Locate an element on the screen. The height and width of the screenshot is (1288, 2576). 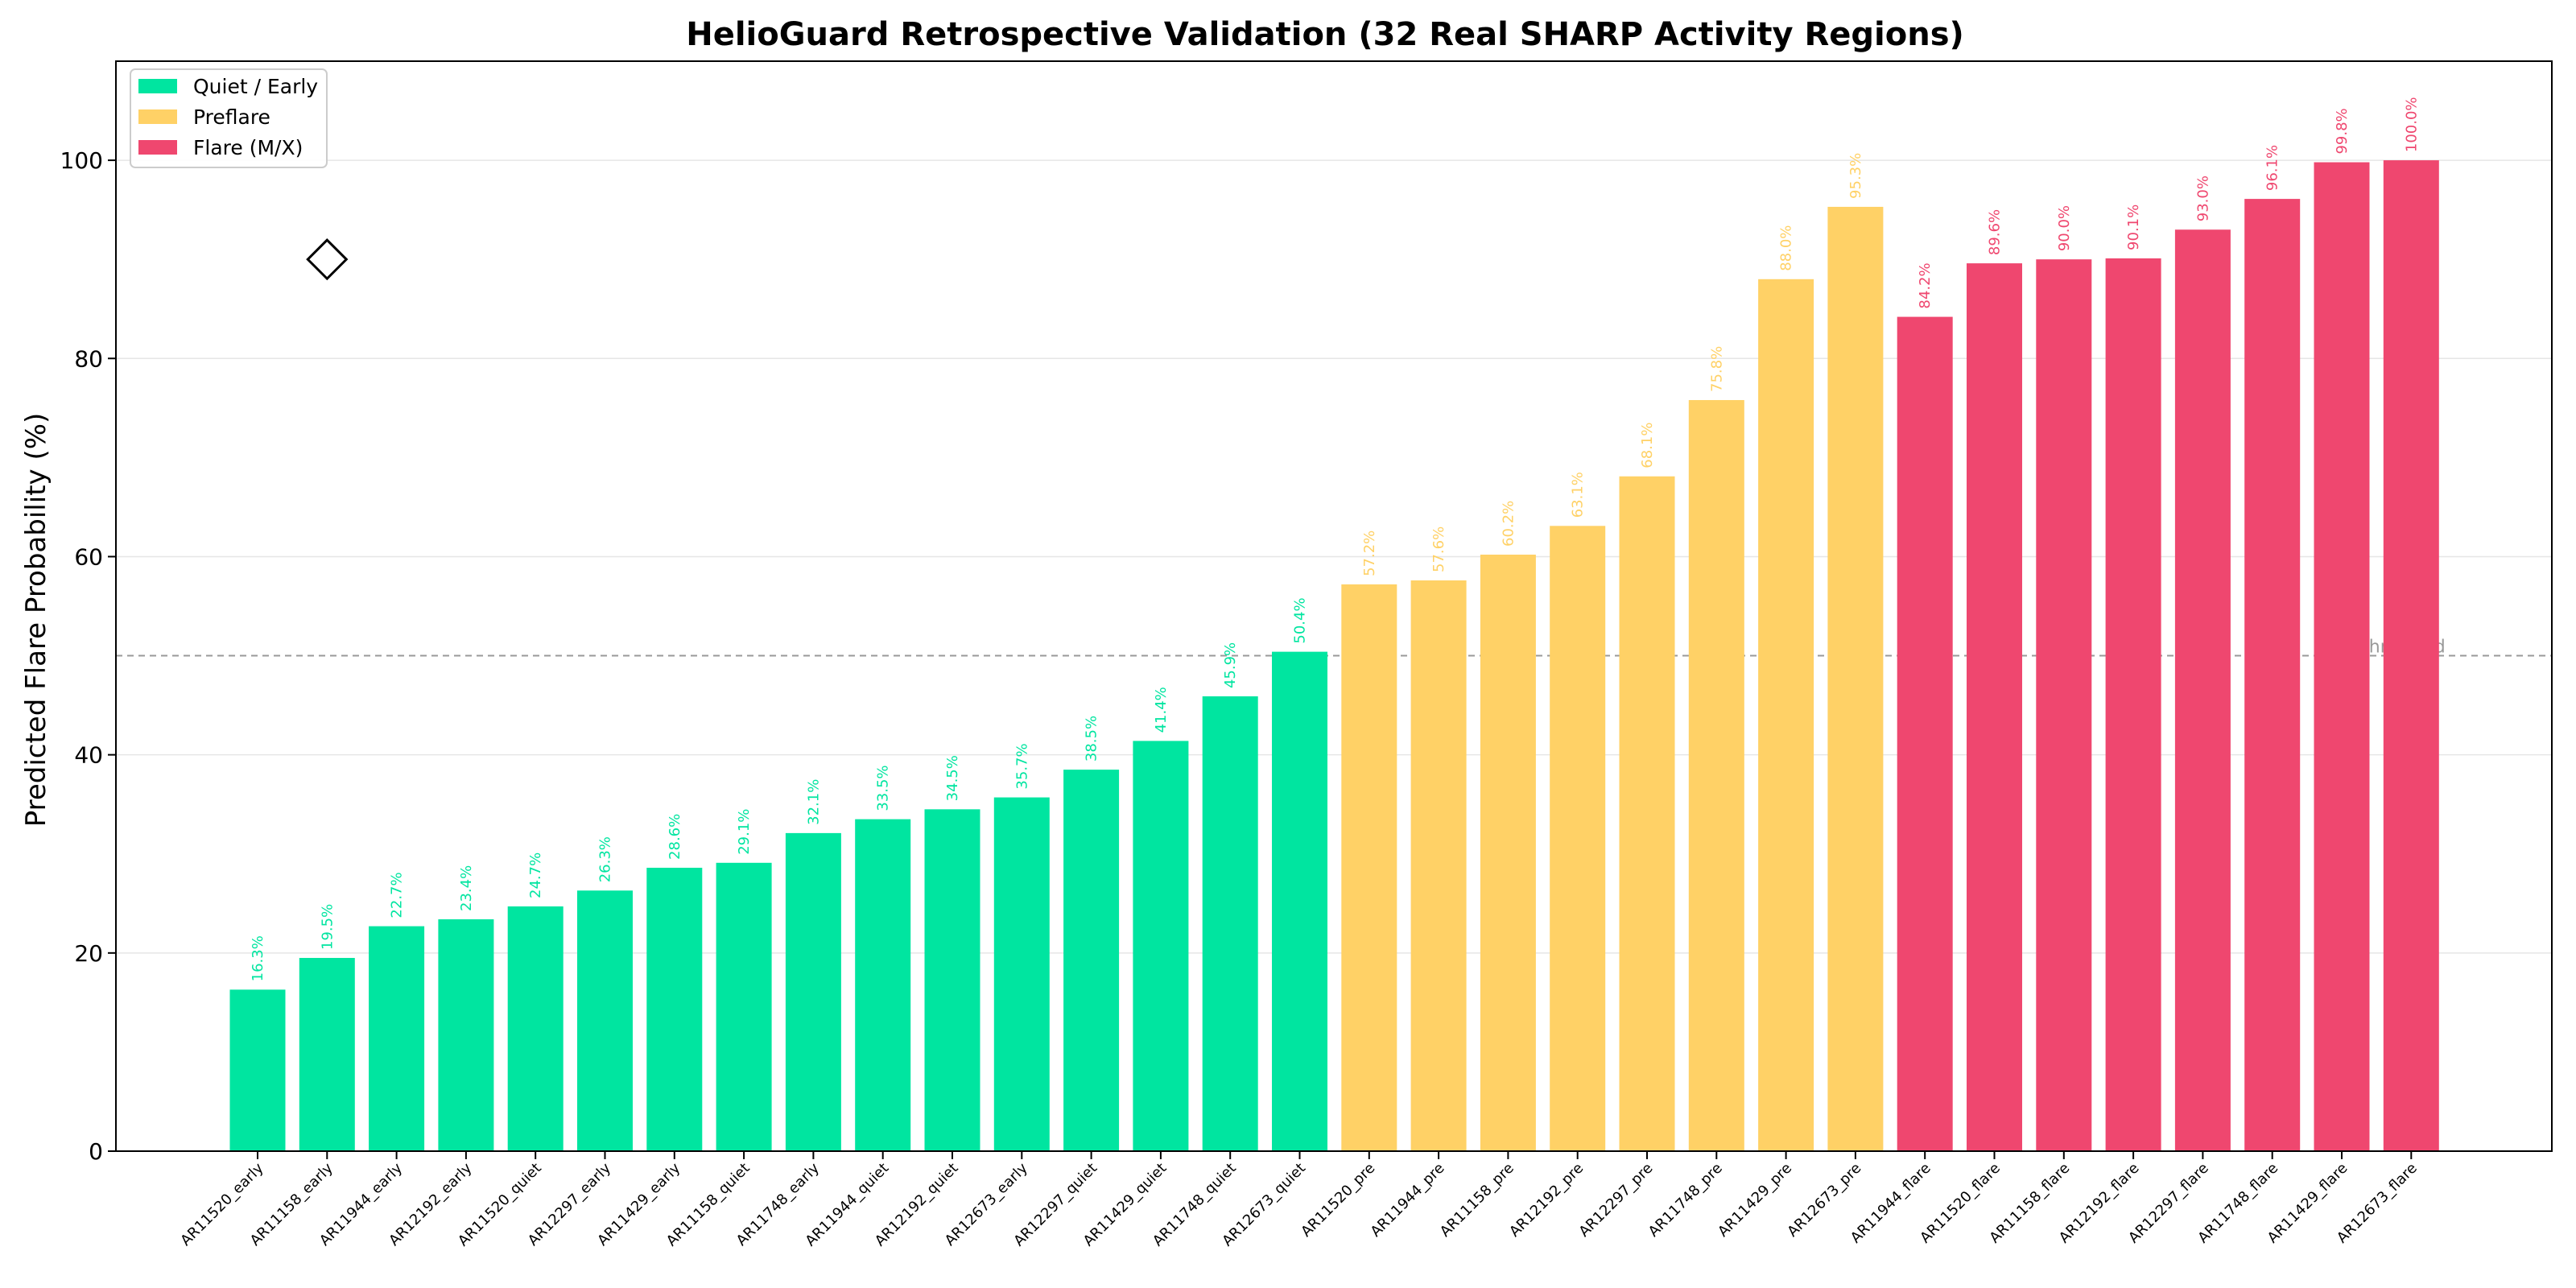
data-label-AR12673_pre: 95.3% is located at coordinates (1855, 176).